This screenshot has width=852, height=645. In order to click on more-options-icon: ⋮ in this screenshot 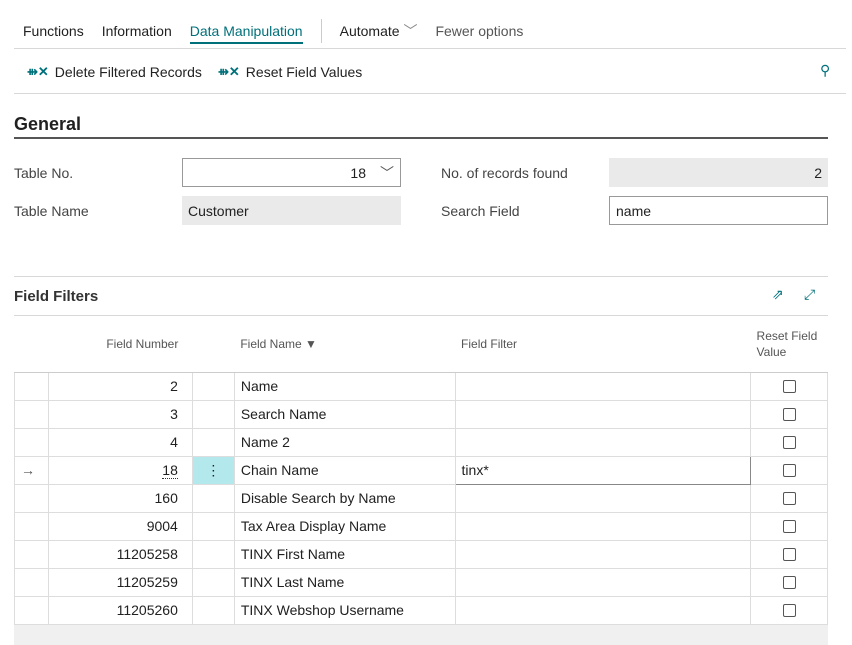, I will do `click(213, 469)`.